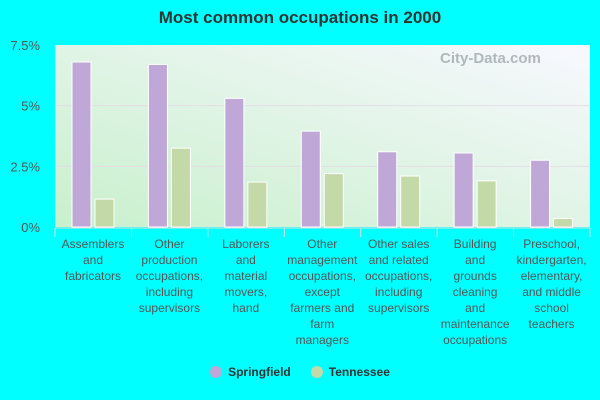 The image size is (600, 400). What do you see at coordinates (475, 324) in the screenshot?
I see `x-label-line: maintenance` at bounding box center [475, 324].